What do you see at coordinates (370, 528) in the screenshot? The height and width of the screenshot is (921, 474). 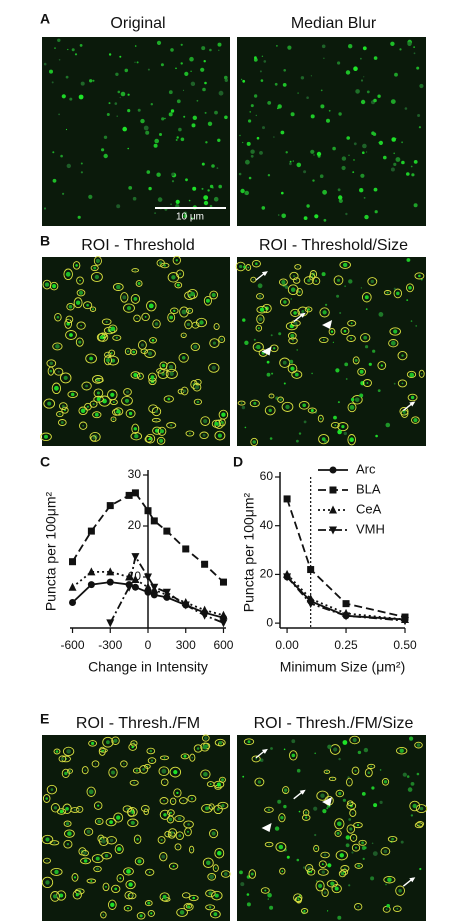 I see `legend-label: VMH` at bounding box center [370, 528].